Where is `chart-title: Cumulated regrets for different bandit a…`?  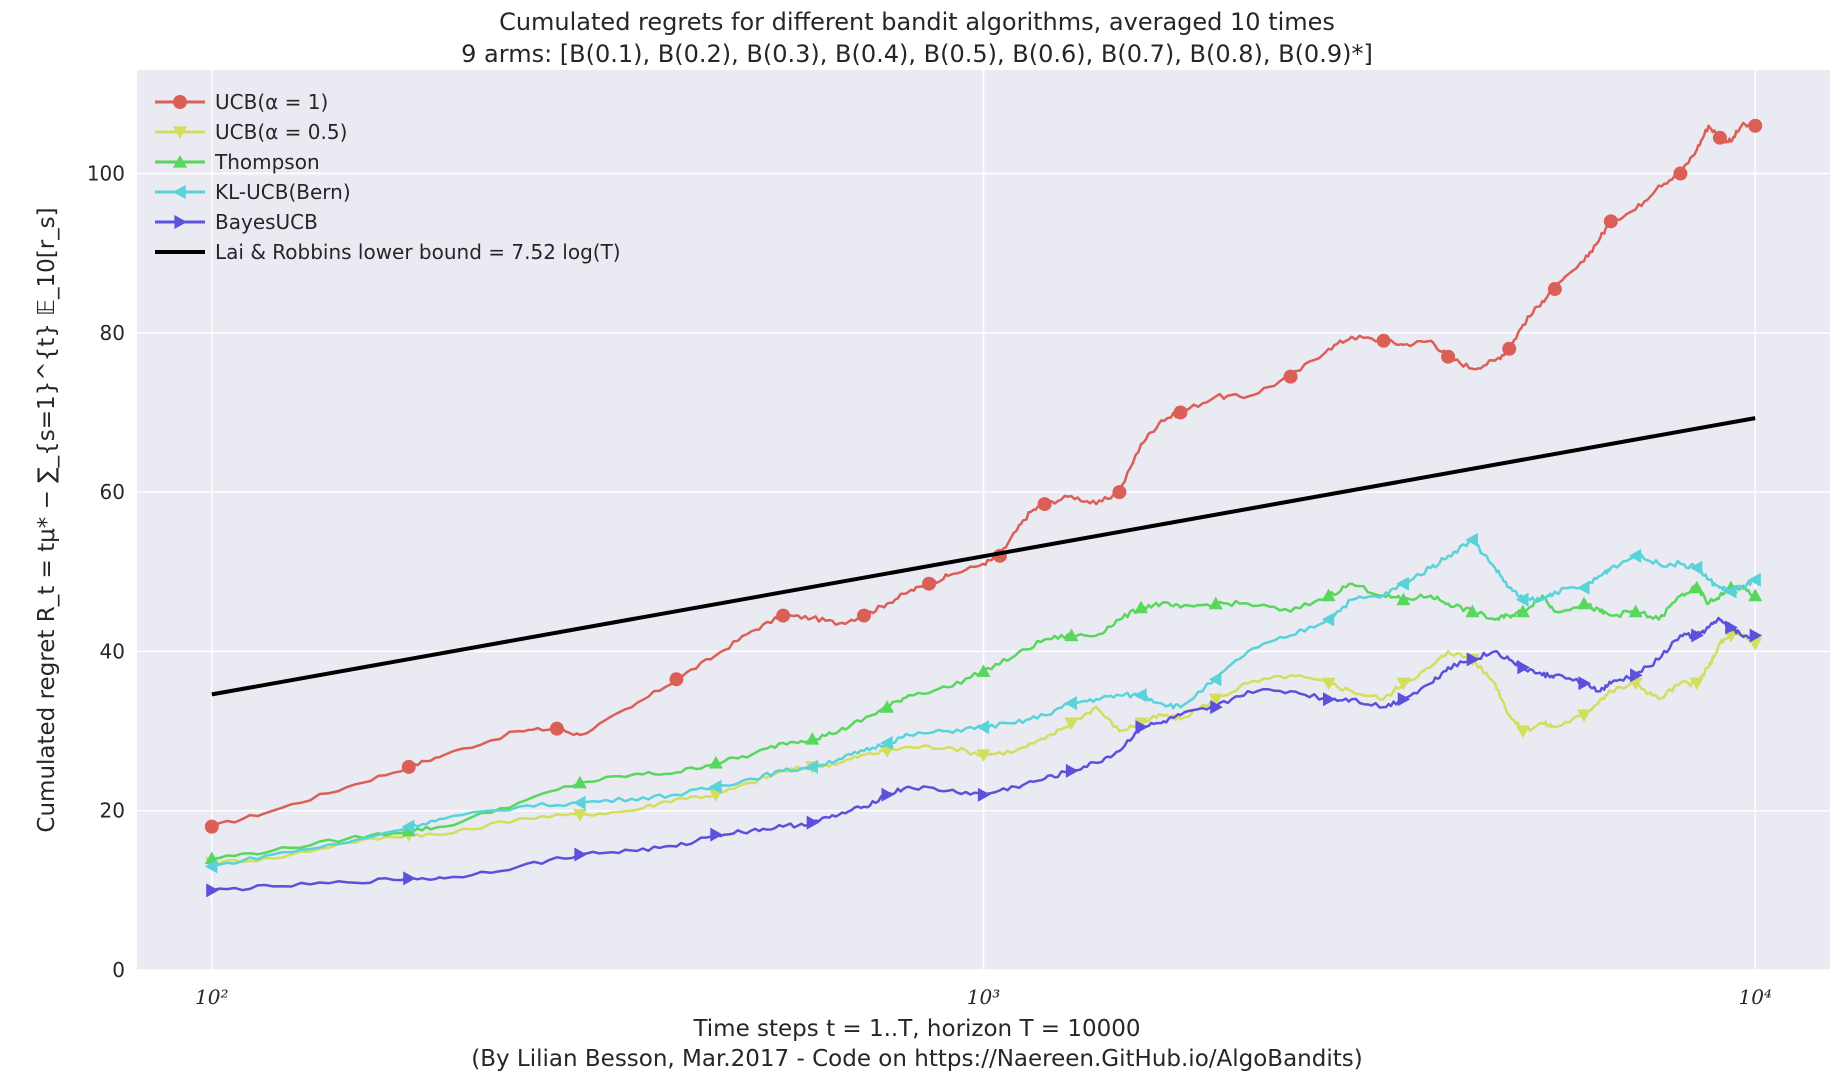
chart-title: Cumulated regrets for different bandit a… is located at coordinates (917, 22).